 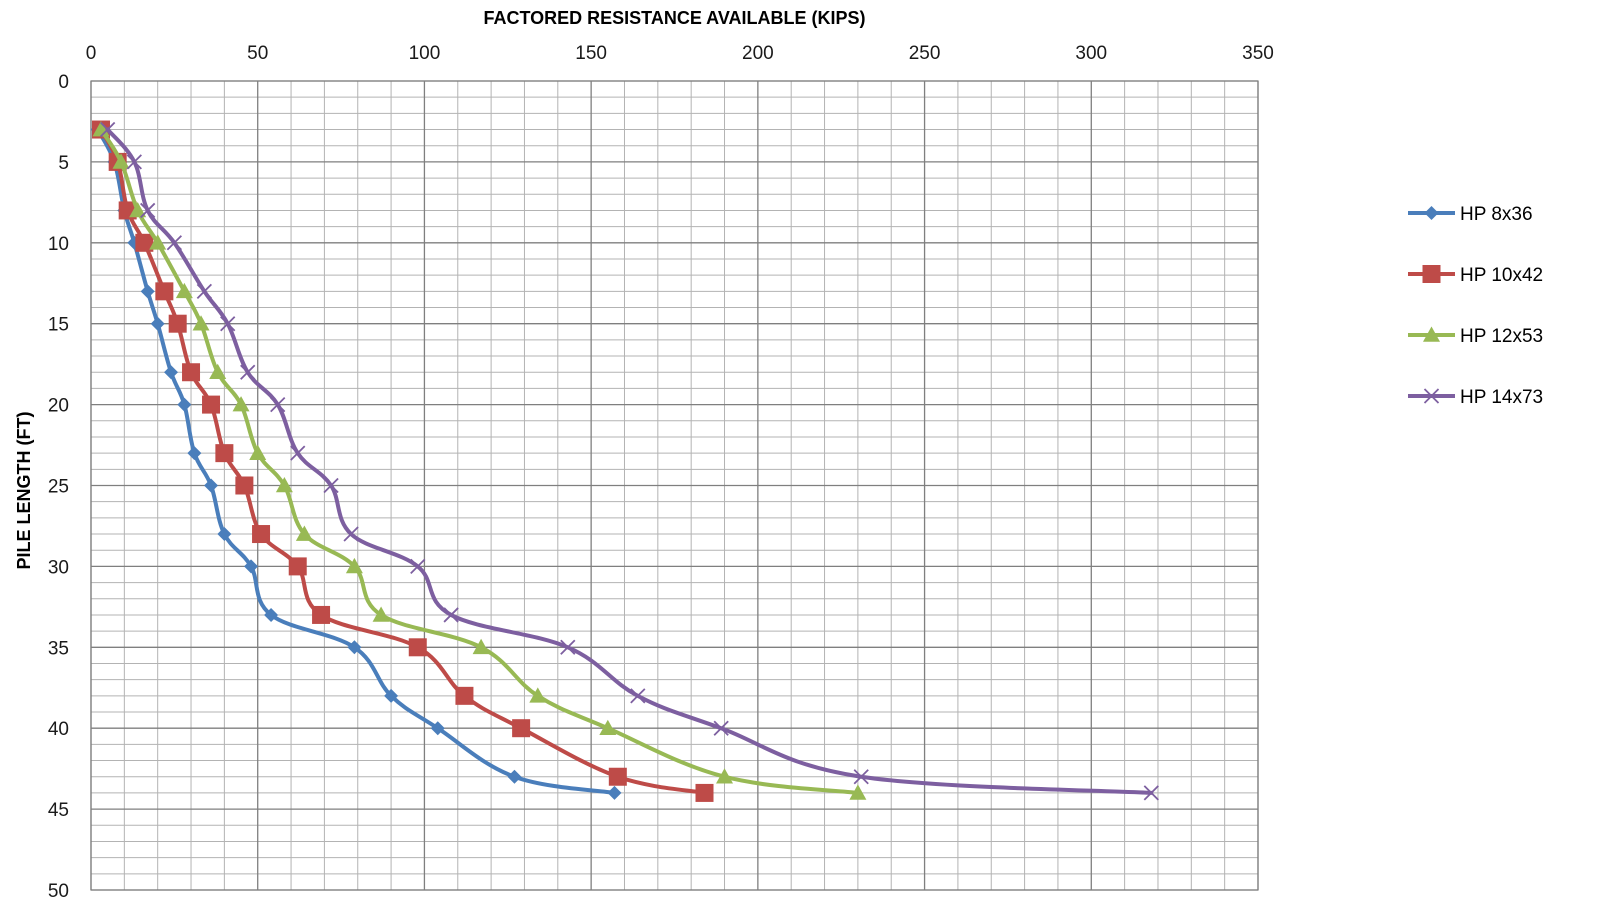 What do you see at coordinates (1501, 397) in the screenshot?
I see `legend-label: HP 14x73` at bounding box center [1501, 397].